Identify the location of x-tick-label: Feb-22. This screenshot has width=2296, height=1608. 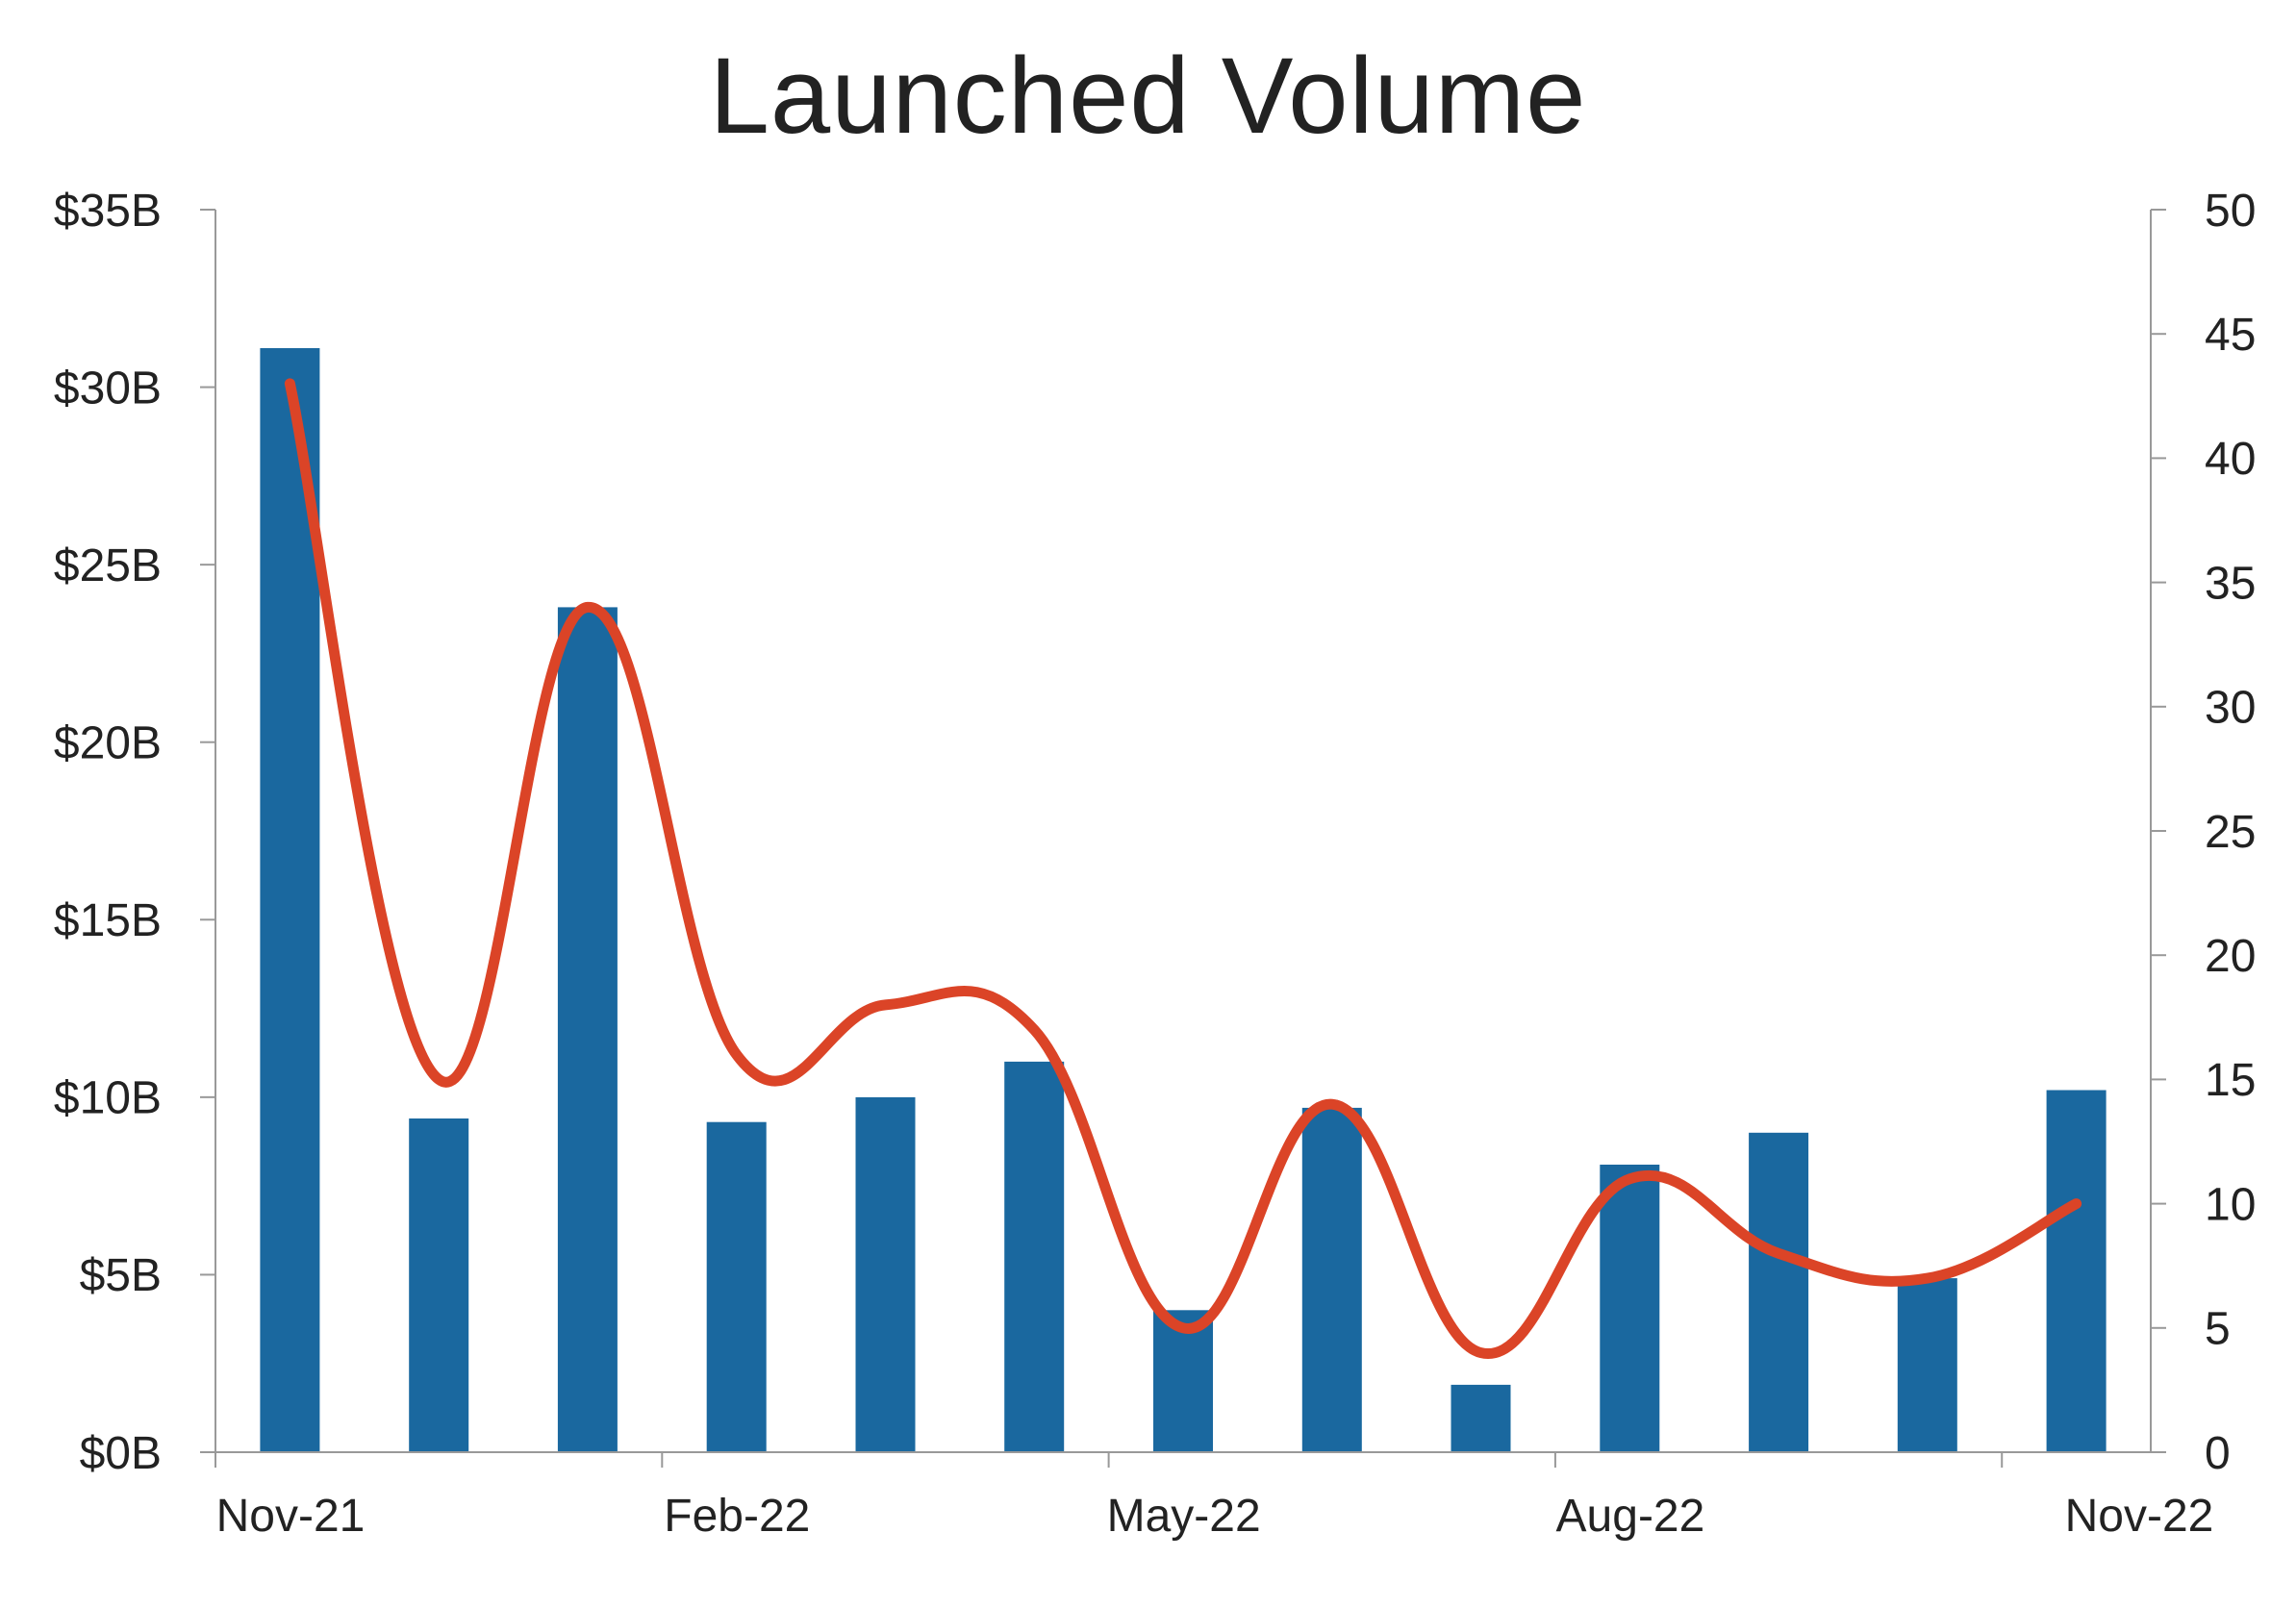
(737, 1517).